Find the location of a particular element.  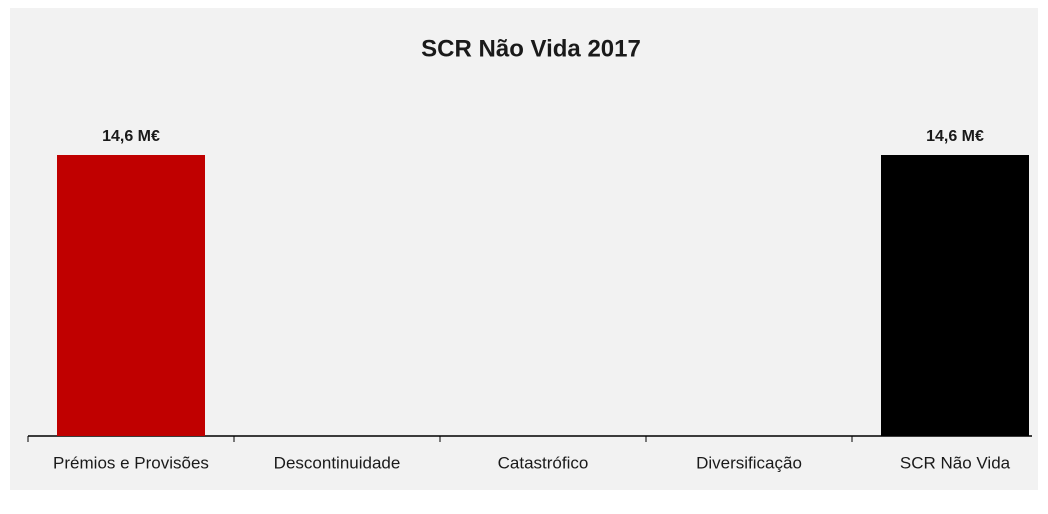

chart-title: SCR Não Vida 2017 is located at coordinates (531, 48).